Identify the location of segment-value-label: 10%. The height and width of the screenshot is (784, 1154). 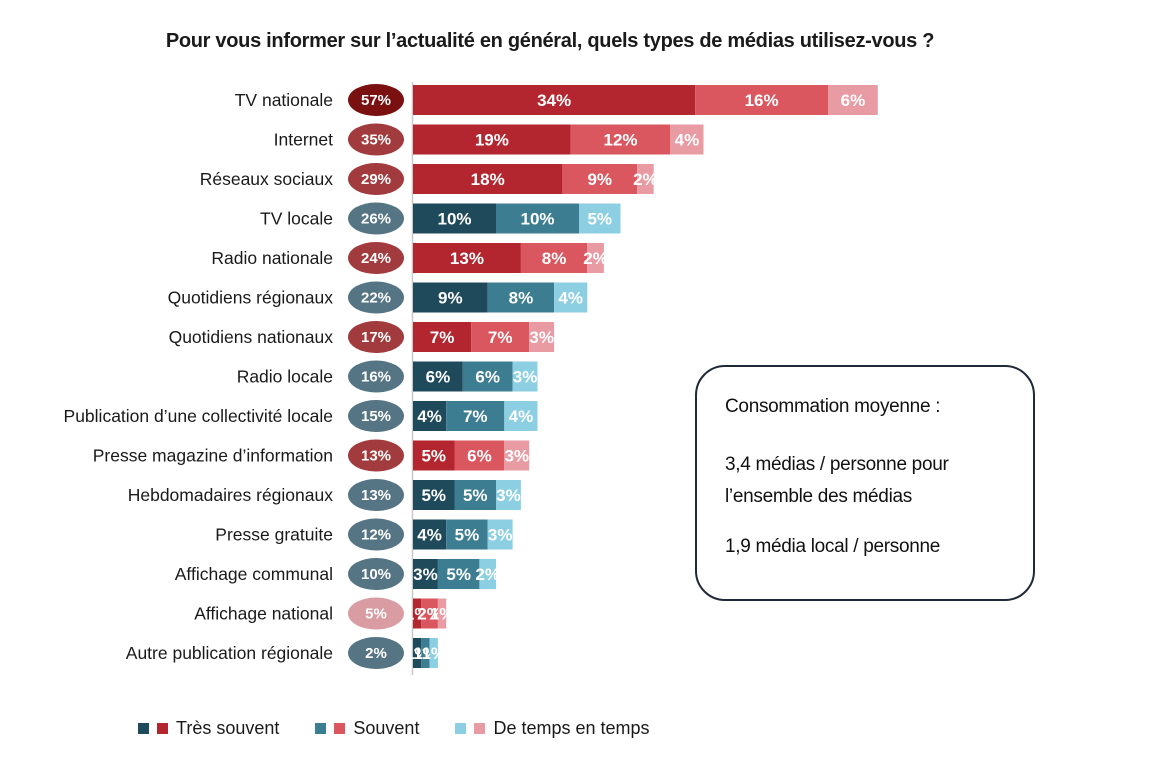
(537, 219).